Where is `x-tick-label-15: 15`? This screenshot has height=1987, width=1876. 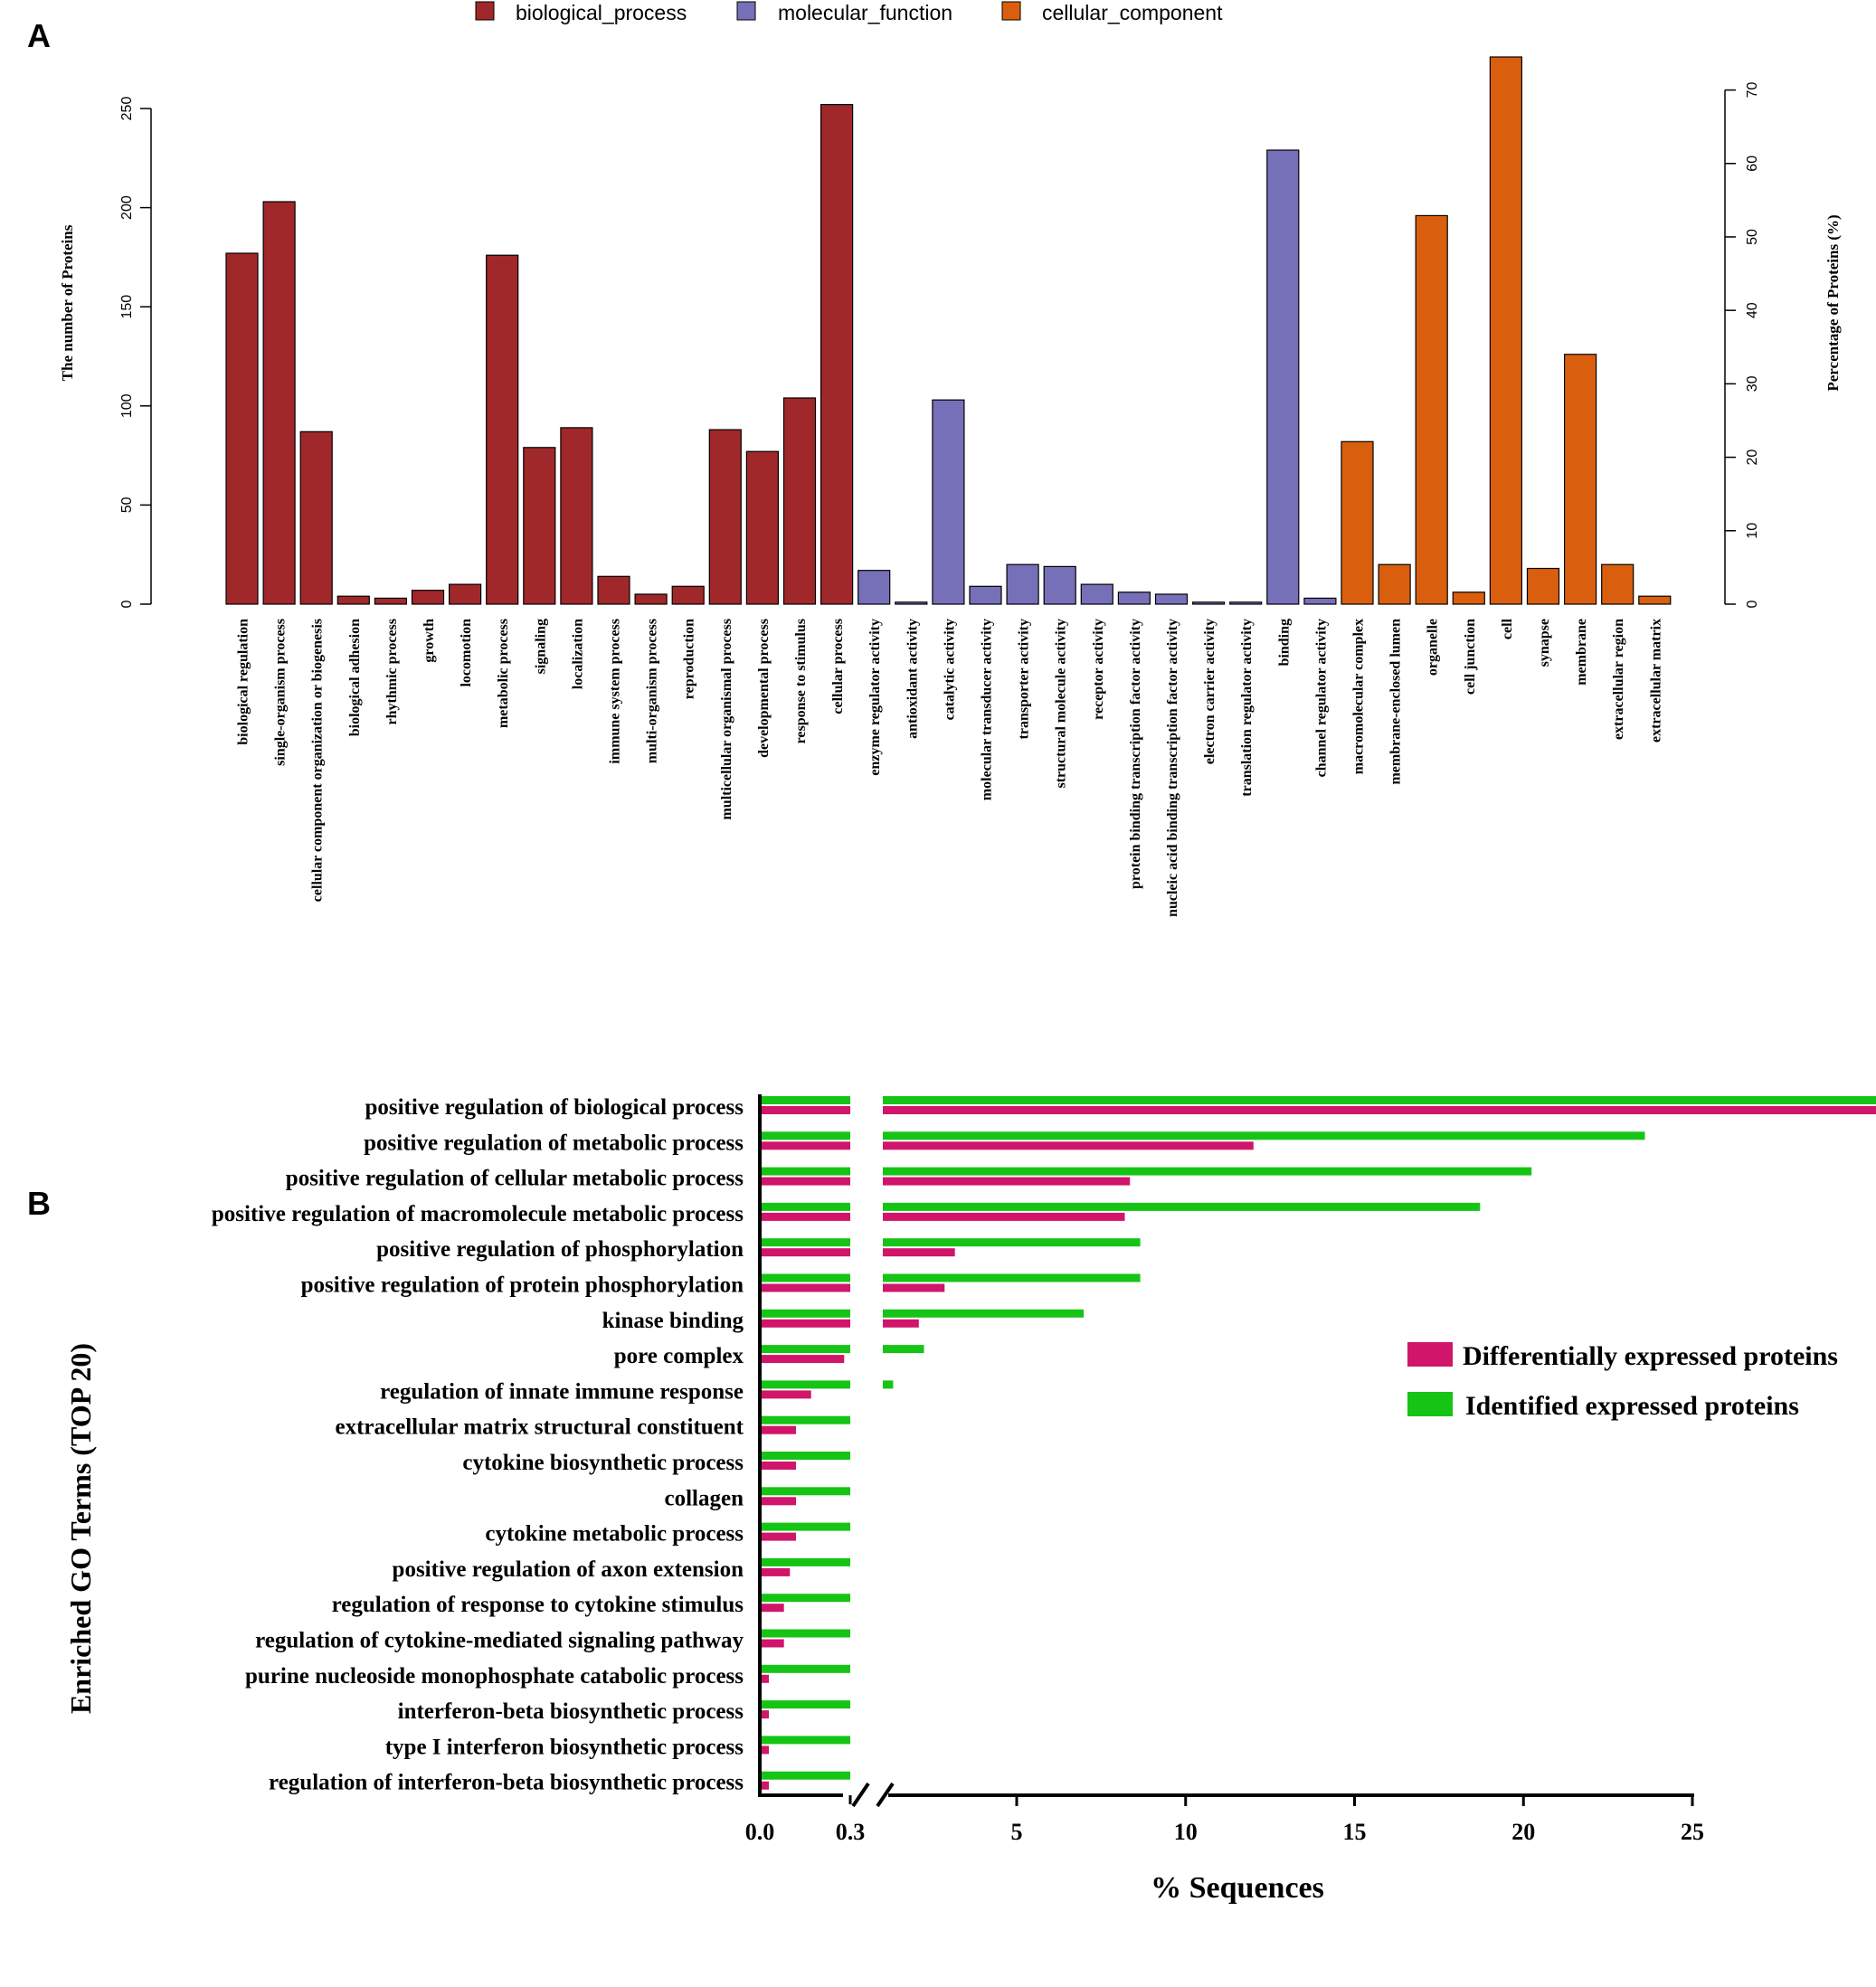 x-tick-label-15: 15 is located at coordinates (1355, 1832).